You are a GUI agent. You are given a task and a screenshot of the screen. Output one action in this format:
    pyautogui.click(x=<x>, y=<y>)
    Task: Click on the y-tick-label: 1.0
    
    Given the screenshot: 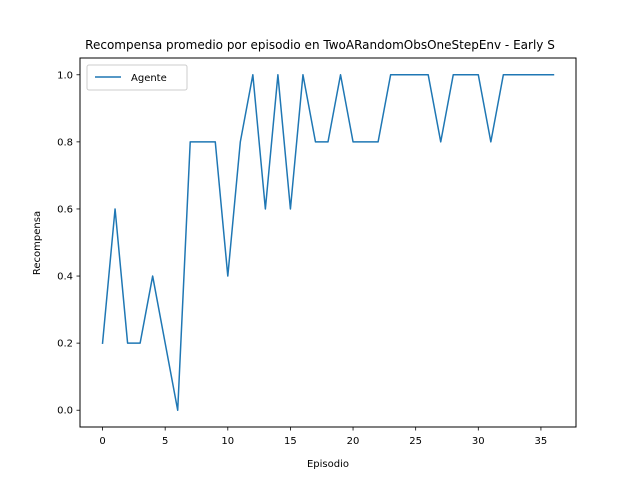 What is the action you would take?
    pyautogui.click(x=65, y=75)
    